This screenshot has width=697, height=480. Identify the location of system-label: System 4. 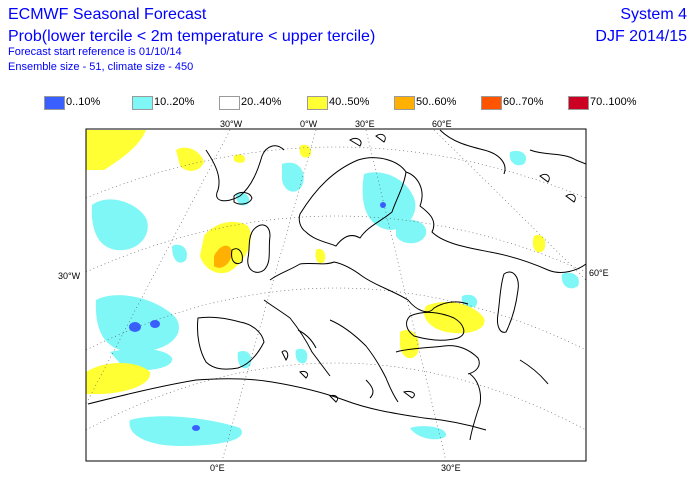
(653, 14).